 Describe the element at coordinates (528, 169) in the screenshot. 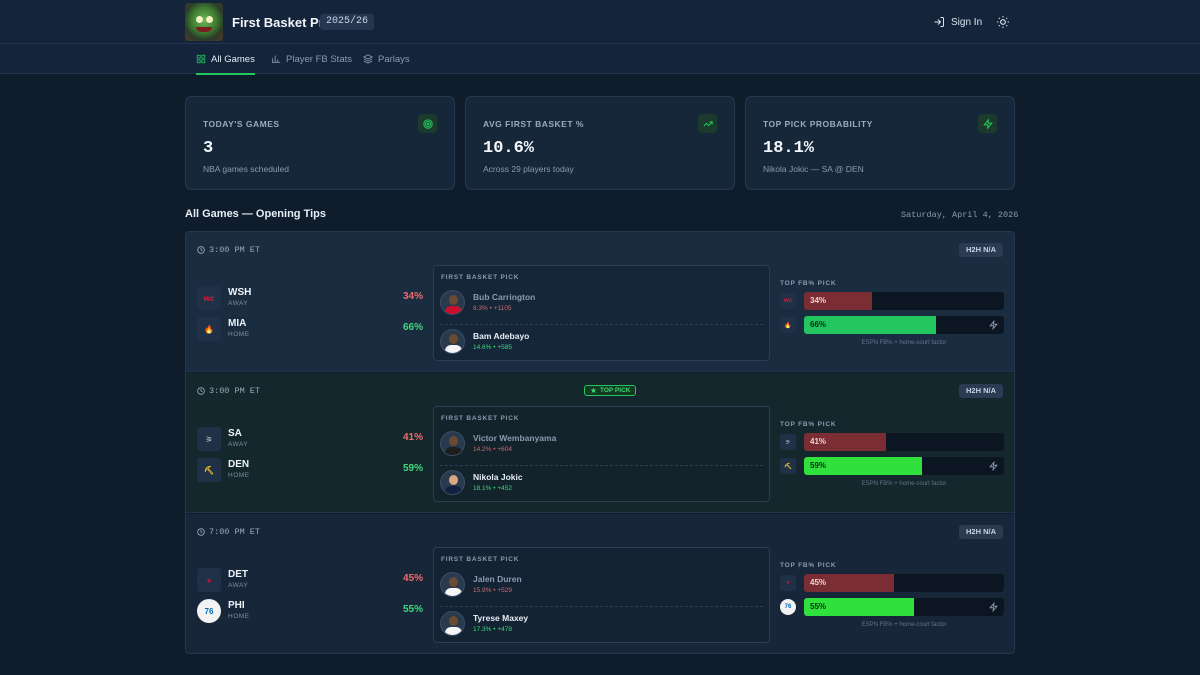

I see `stat-subtext: Across 29 players today` at that location.